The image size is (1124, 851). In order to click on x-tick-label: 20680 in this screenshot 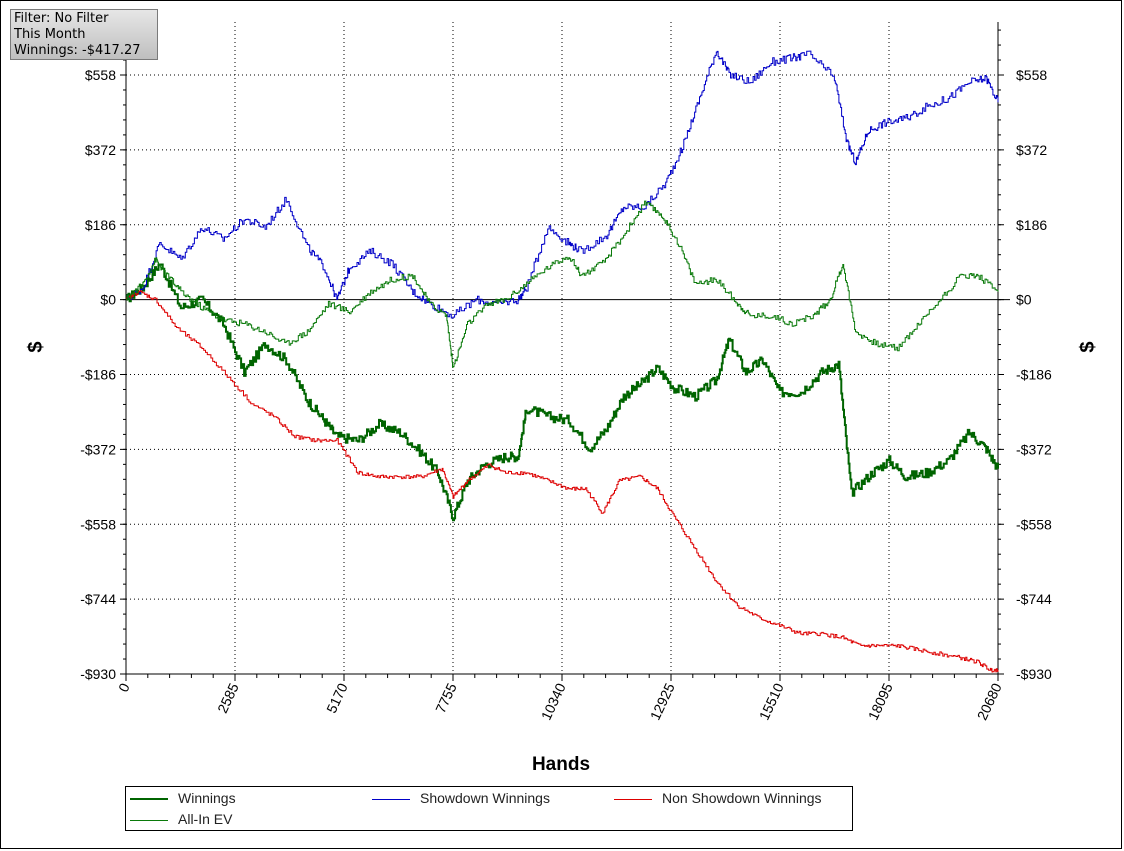, I will do `click(989, 701)`.